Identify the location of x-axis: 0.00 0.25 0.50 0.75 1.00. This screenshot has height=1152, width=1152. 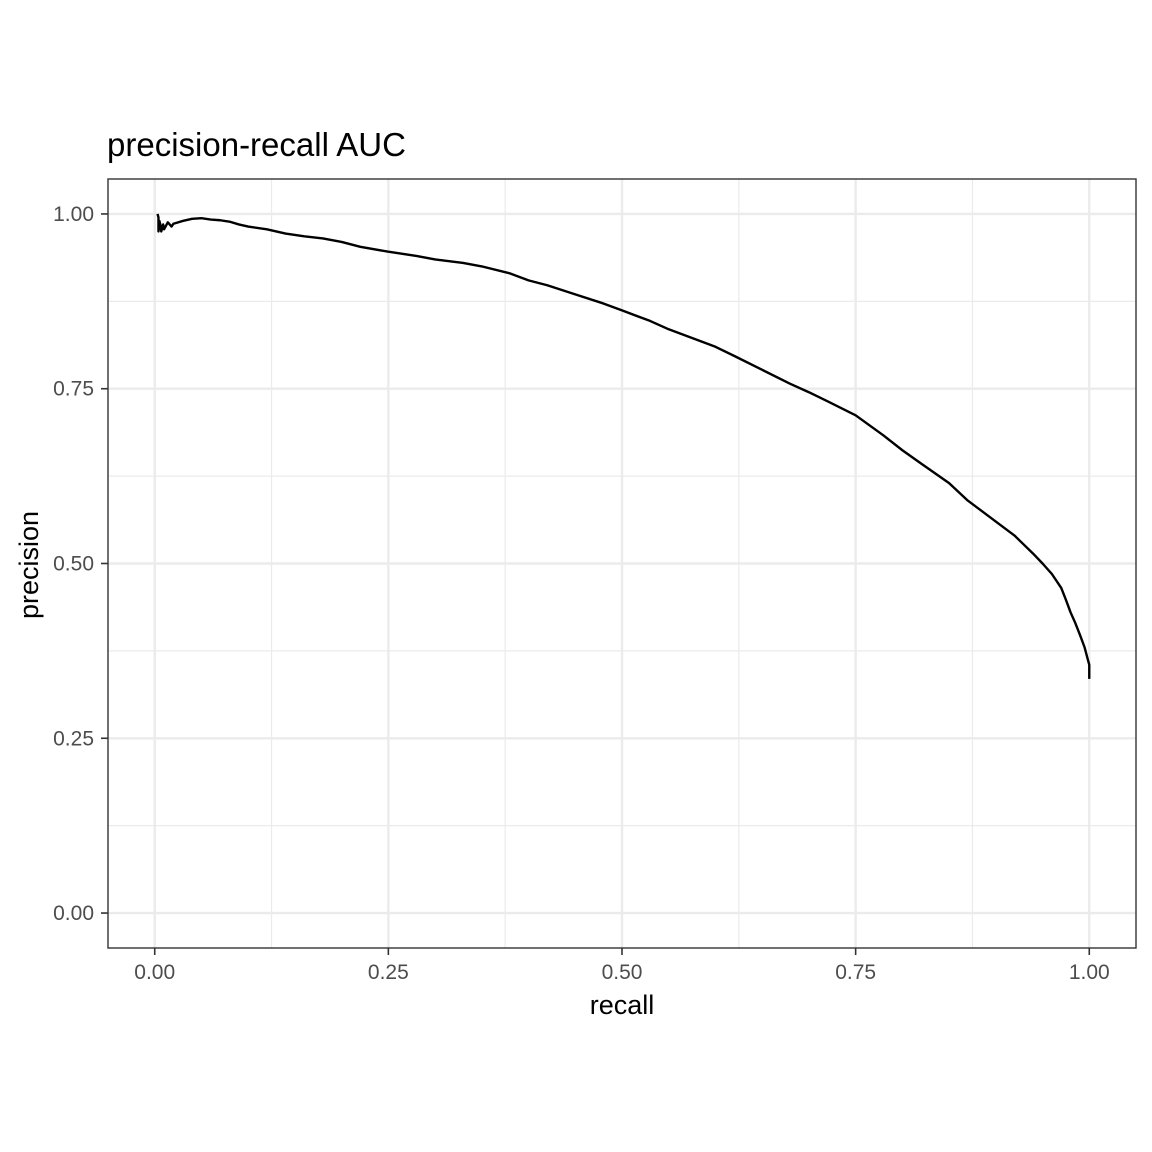
(622, 966).